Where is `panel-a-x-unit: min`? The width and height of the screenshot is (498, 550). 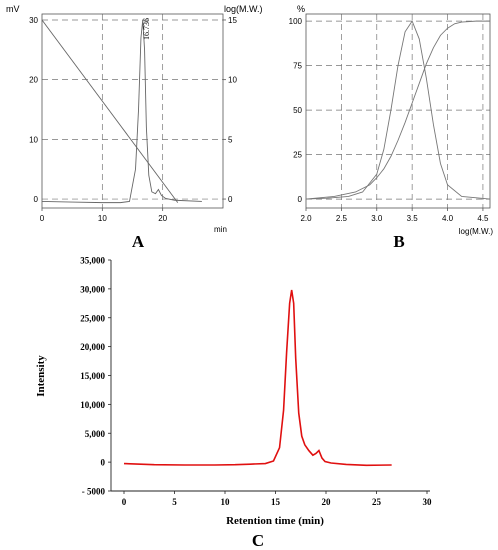 panel-a-x-unit: min is located at coordinates (220, 229).